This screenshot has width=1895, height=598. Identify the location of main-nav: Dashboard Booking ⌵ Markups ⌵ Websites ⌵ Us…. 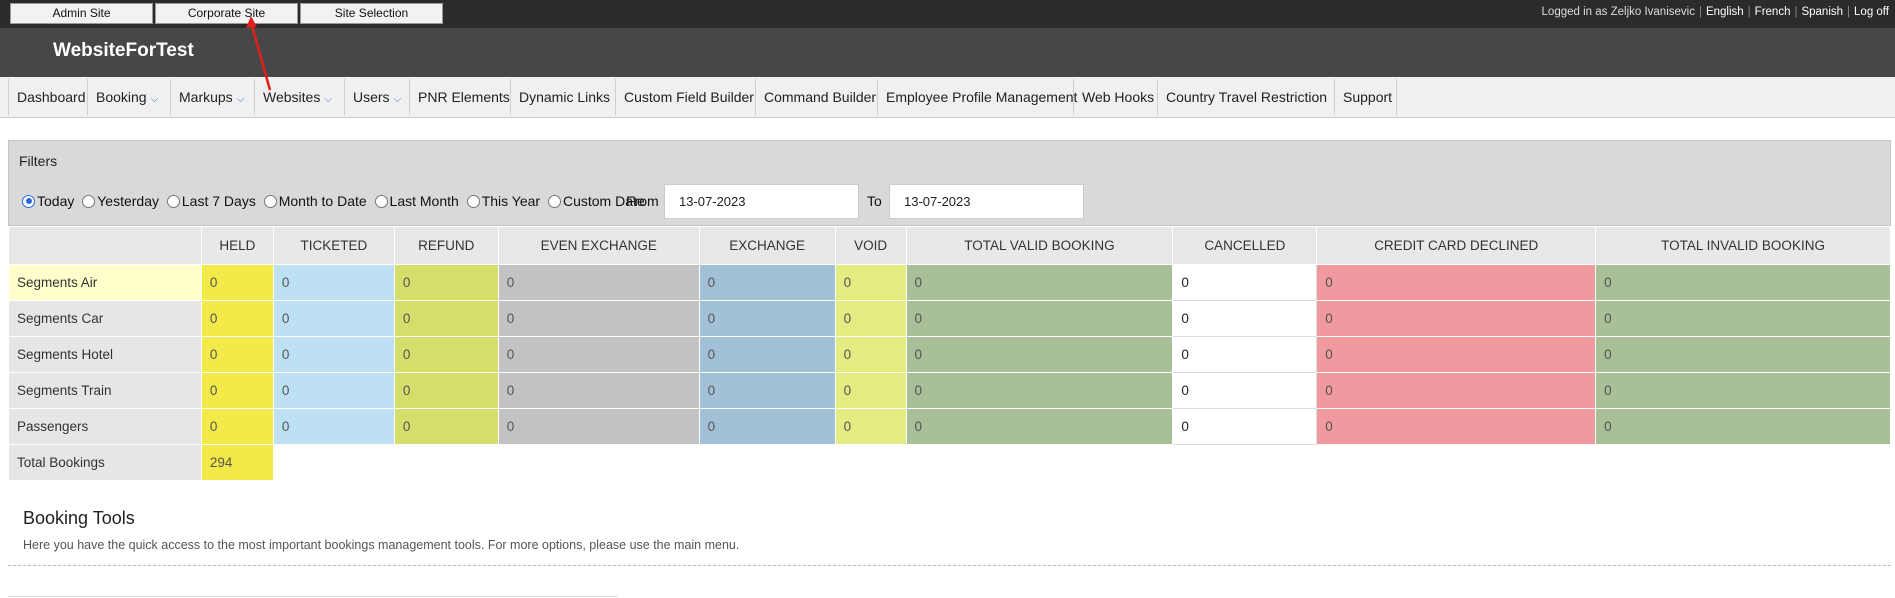
(947, 97).